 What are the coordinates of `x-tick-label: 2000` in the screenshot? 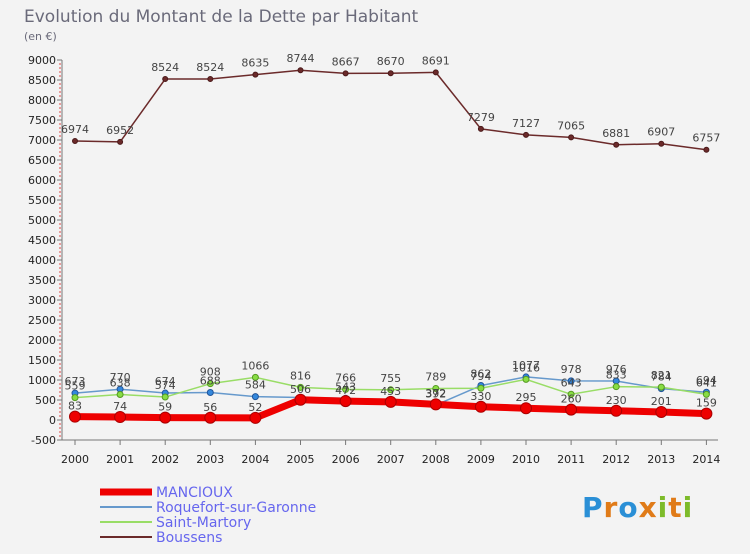 It's located at (75, 459).